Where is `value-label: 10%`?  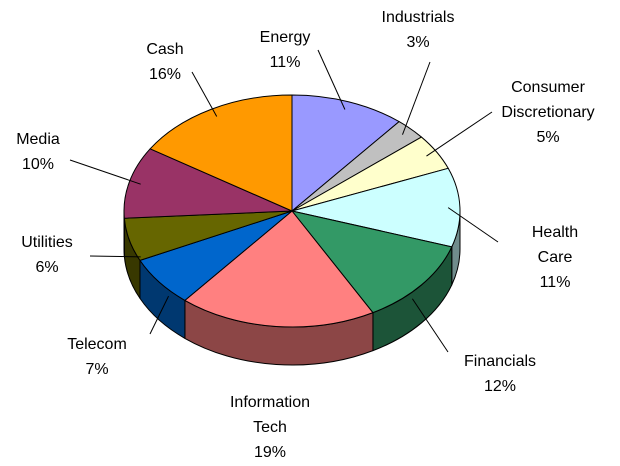 value-label: 10% is located at coordinates (38, 164).